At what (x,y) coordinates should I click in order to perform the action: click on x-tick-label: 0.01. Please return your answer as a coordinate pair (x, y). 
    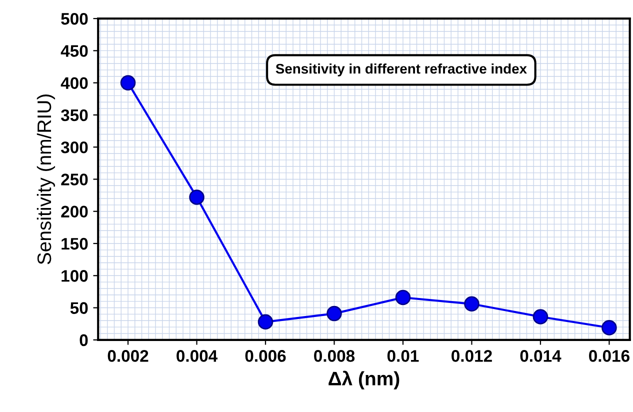
    Looking at the image, I should click on (403, 356).